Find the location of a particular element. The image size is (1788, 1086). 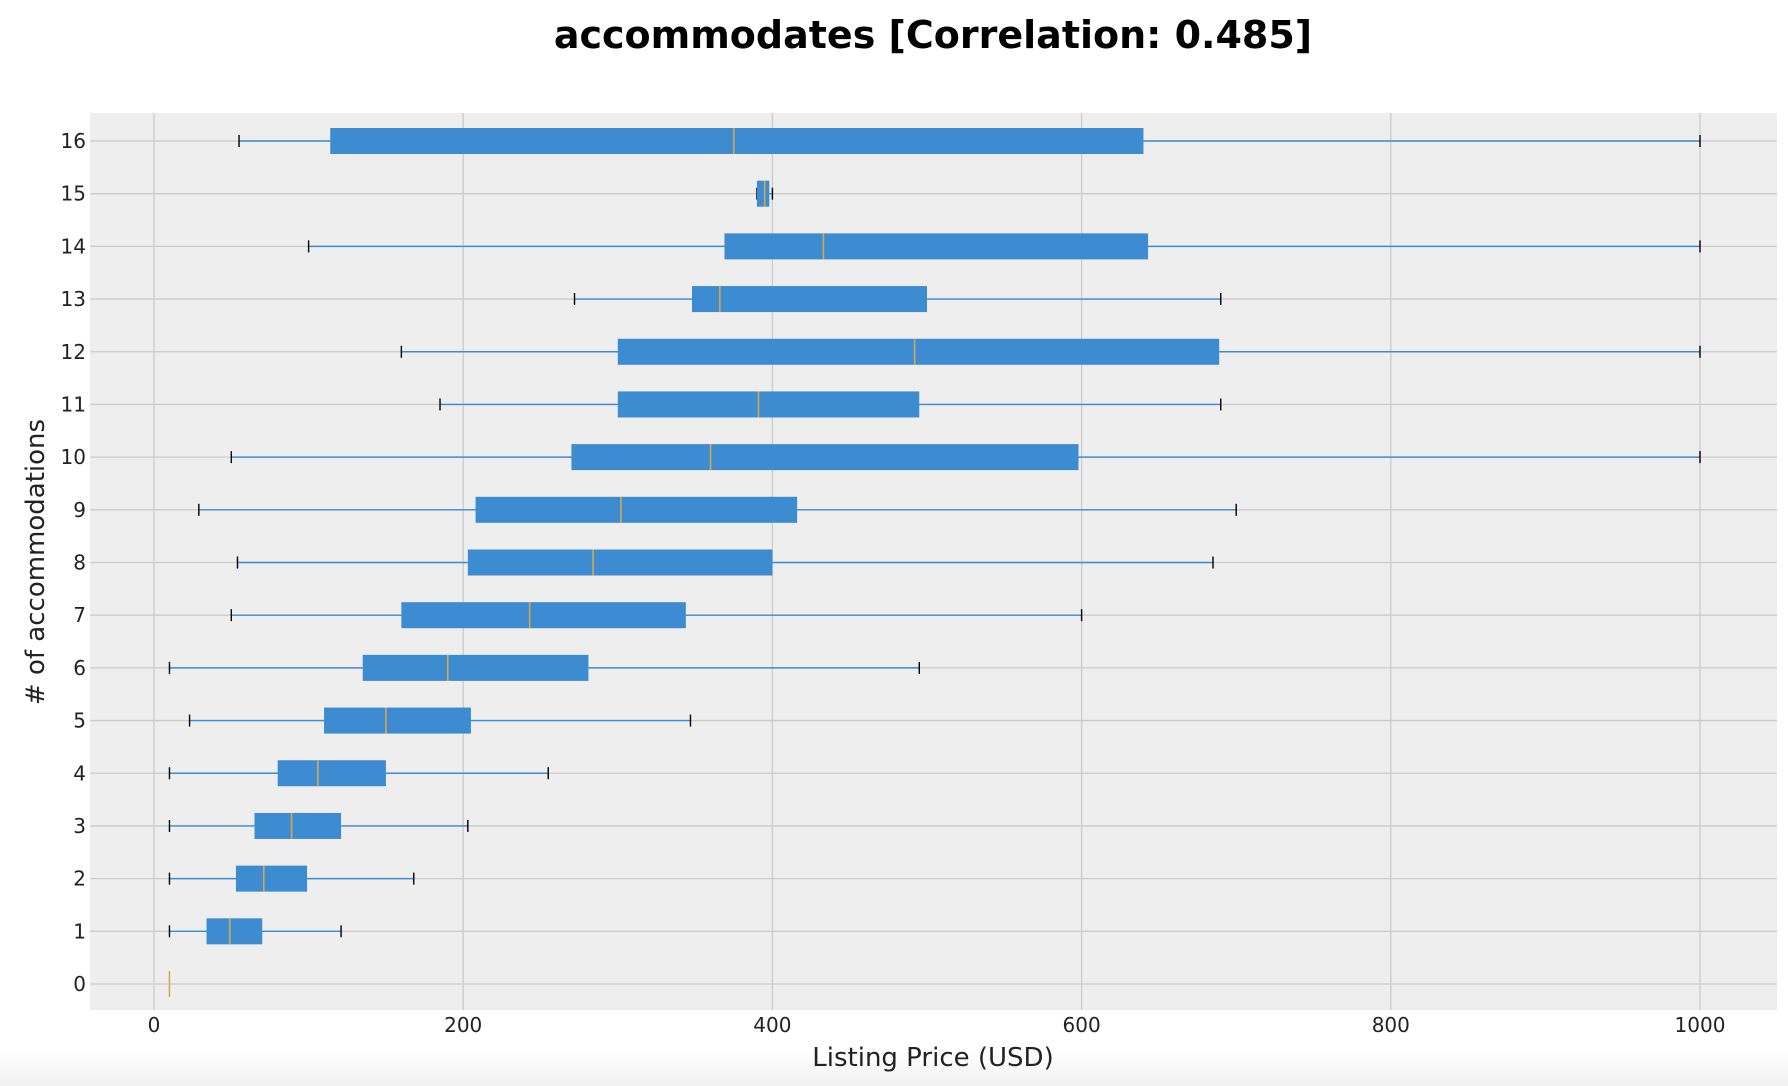

y-tick-label: 9 is located at coordinates (79, 510).